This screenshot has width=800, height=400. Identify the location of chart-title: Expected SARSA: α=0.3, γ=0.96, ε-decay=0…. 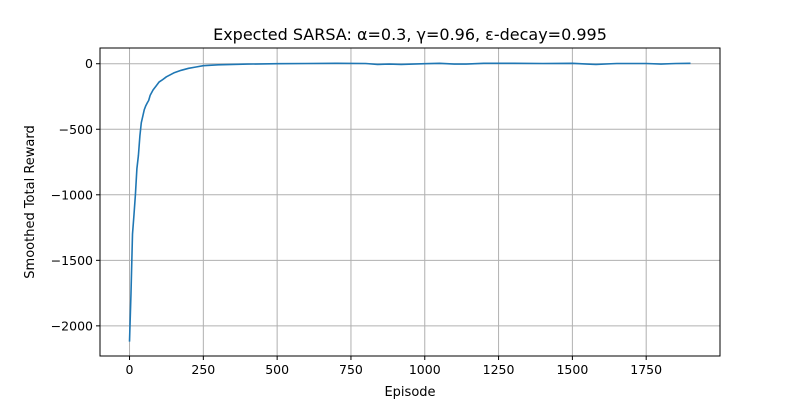
(410, 34).